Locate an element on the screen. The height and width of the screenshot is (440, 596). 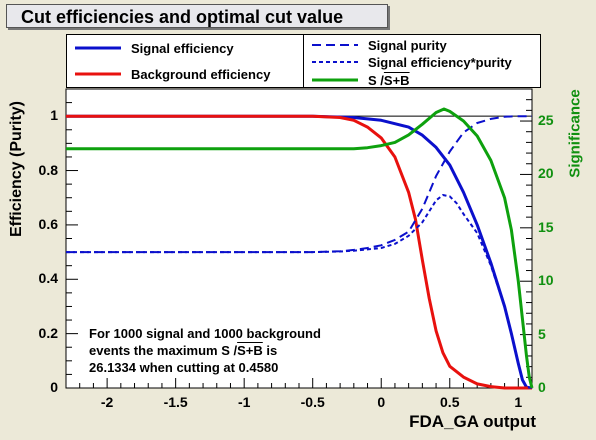
note-line-3: 26.1334 when cutting at 0.4580 is located at coordinates (184, 367).